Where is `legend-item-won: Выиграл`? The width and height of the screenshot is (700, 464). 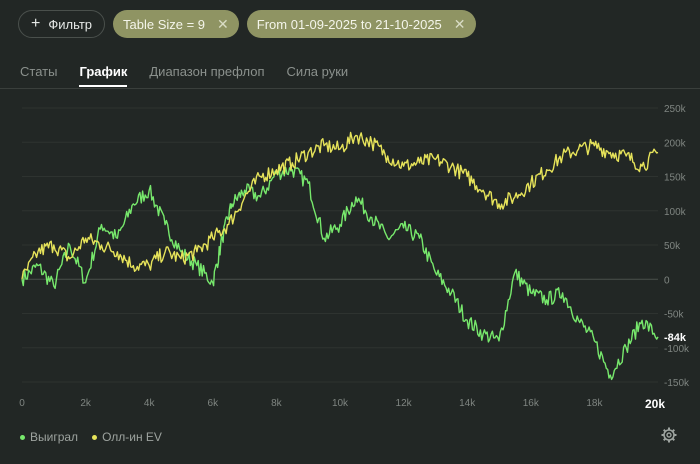 legend-item-won: Выиграл is located at coordinates (49, 437).